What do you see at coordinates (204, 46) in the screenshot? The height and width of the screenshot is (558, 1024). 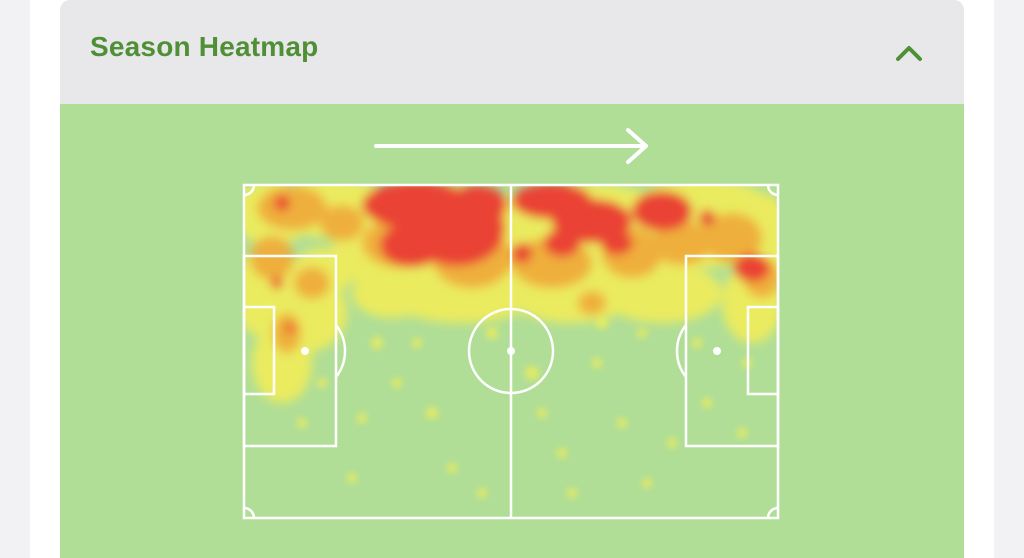 I see `panel-title: Season Heatmap` at bounding box center [204, 46].